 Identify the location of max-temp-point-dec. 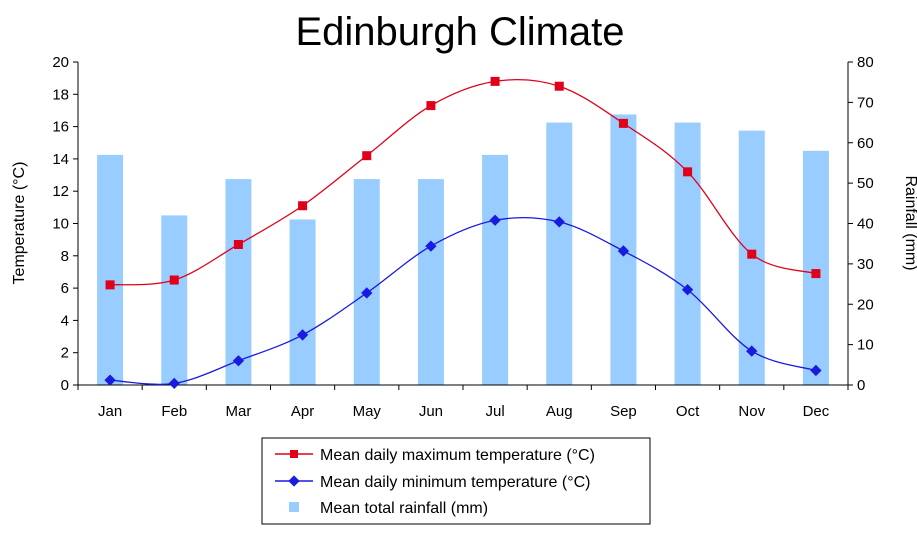
(816, 274).